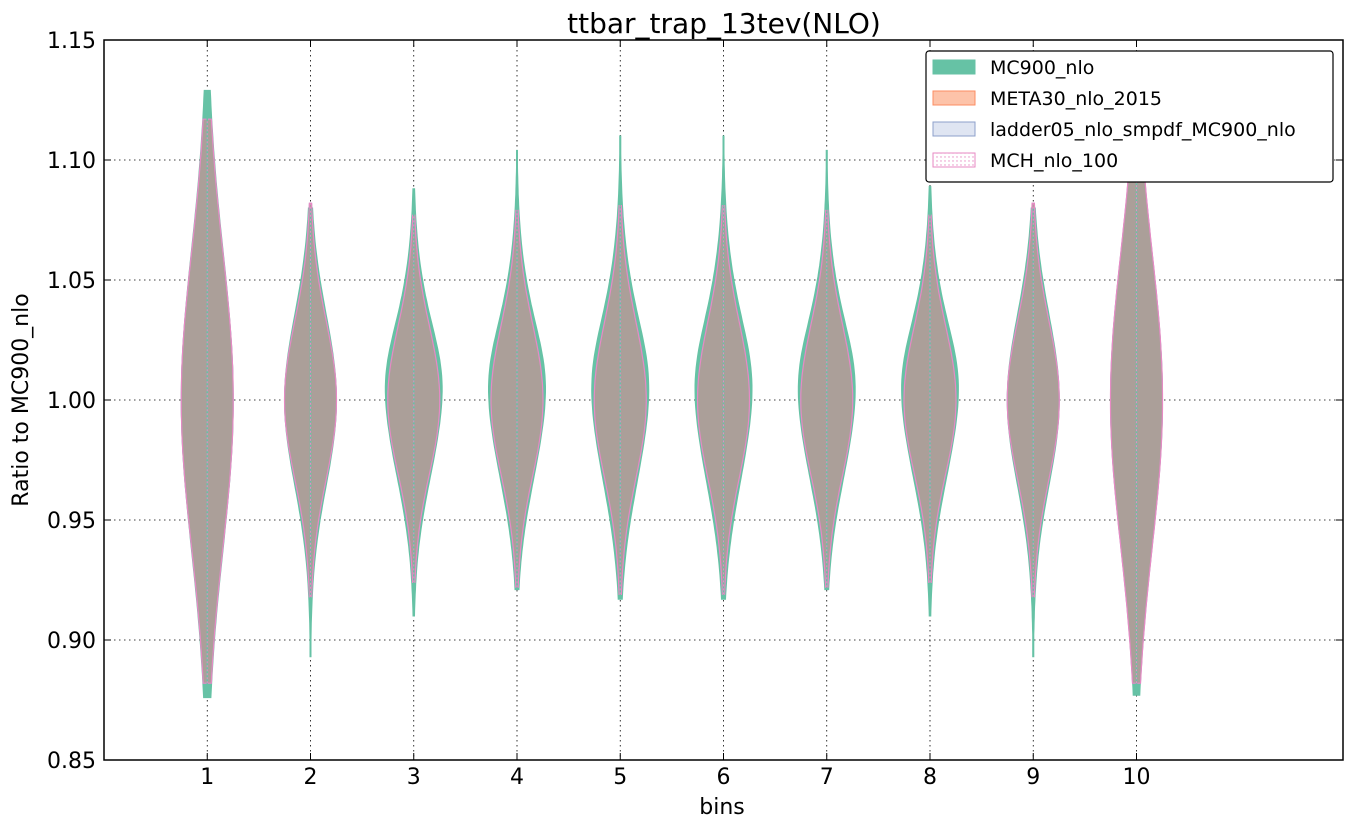 This screenshot has height=830, width=1353. What do you see at coordinates (1143, 130) in the screenshot?
I see `legend-label-ladder05: ladder05_nlo_smpdf_MC900_nlo` at bounding box center [1143, 130].